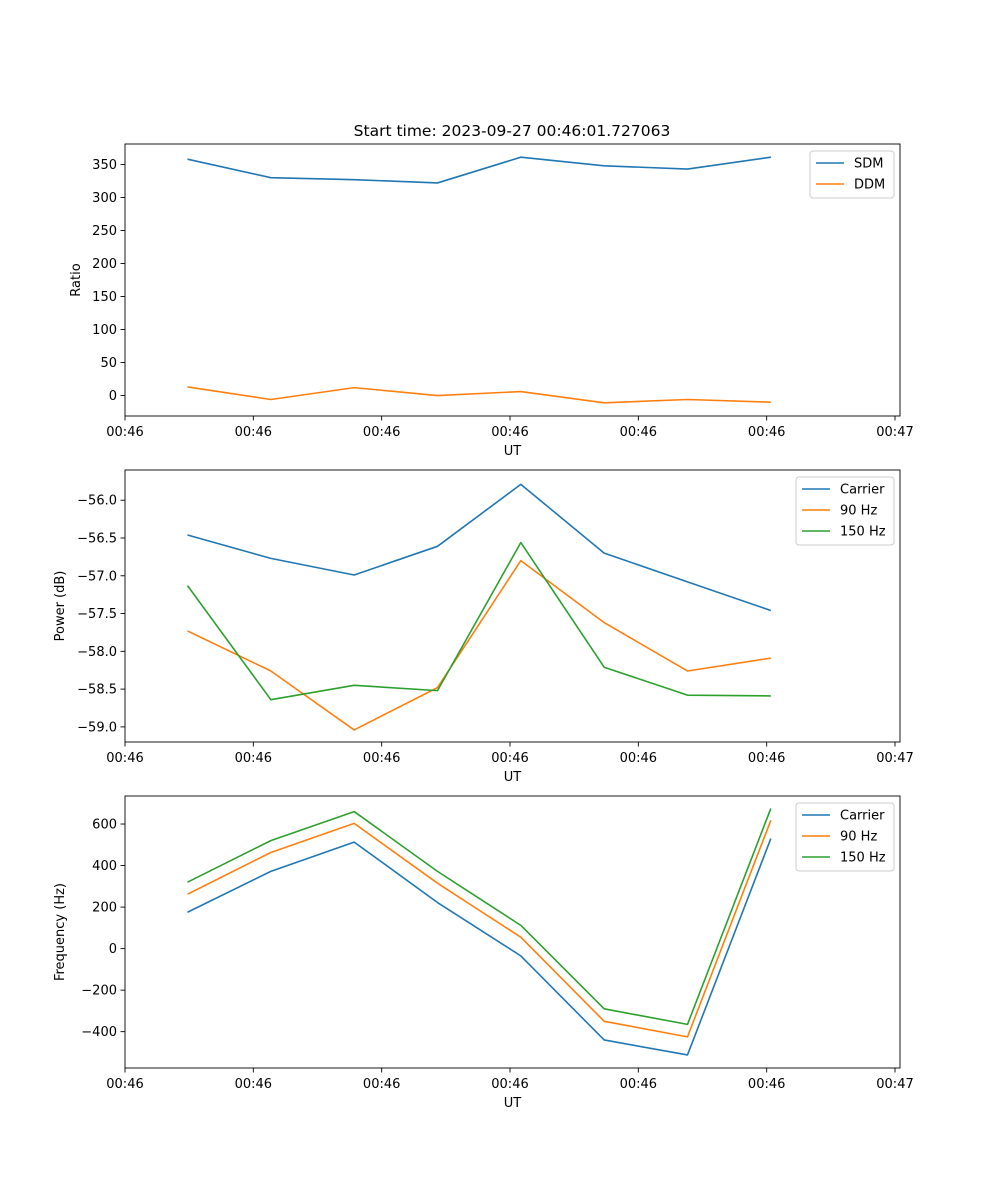 Image resolution: width=1000 pixels, height=1200 pixels. What do you see at coordinates (99, 991) in the screenshot?
I see `frequency-y-tick-label: −200` at bounding box center [99, 991].